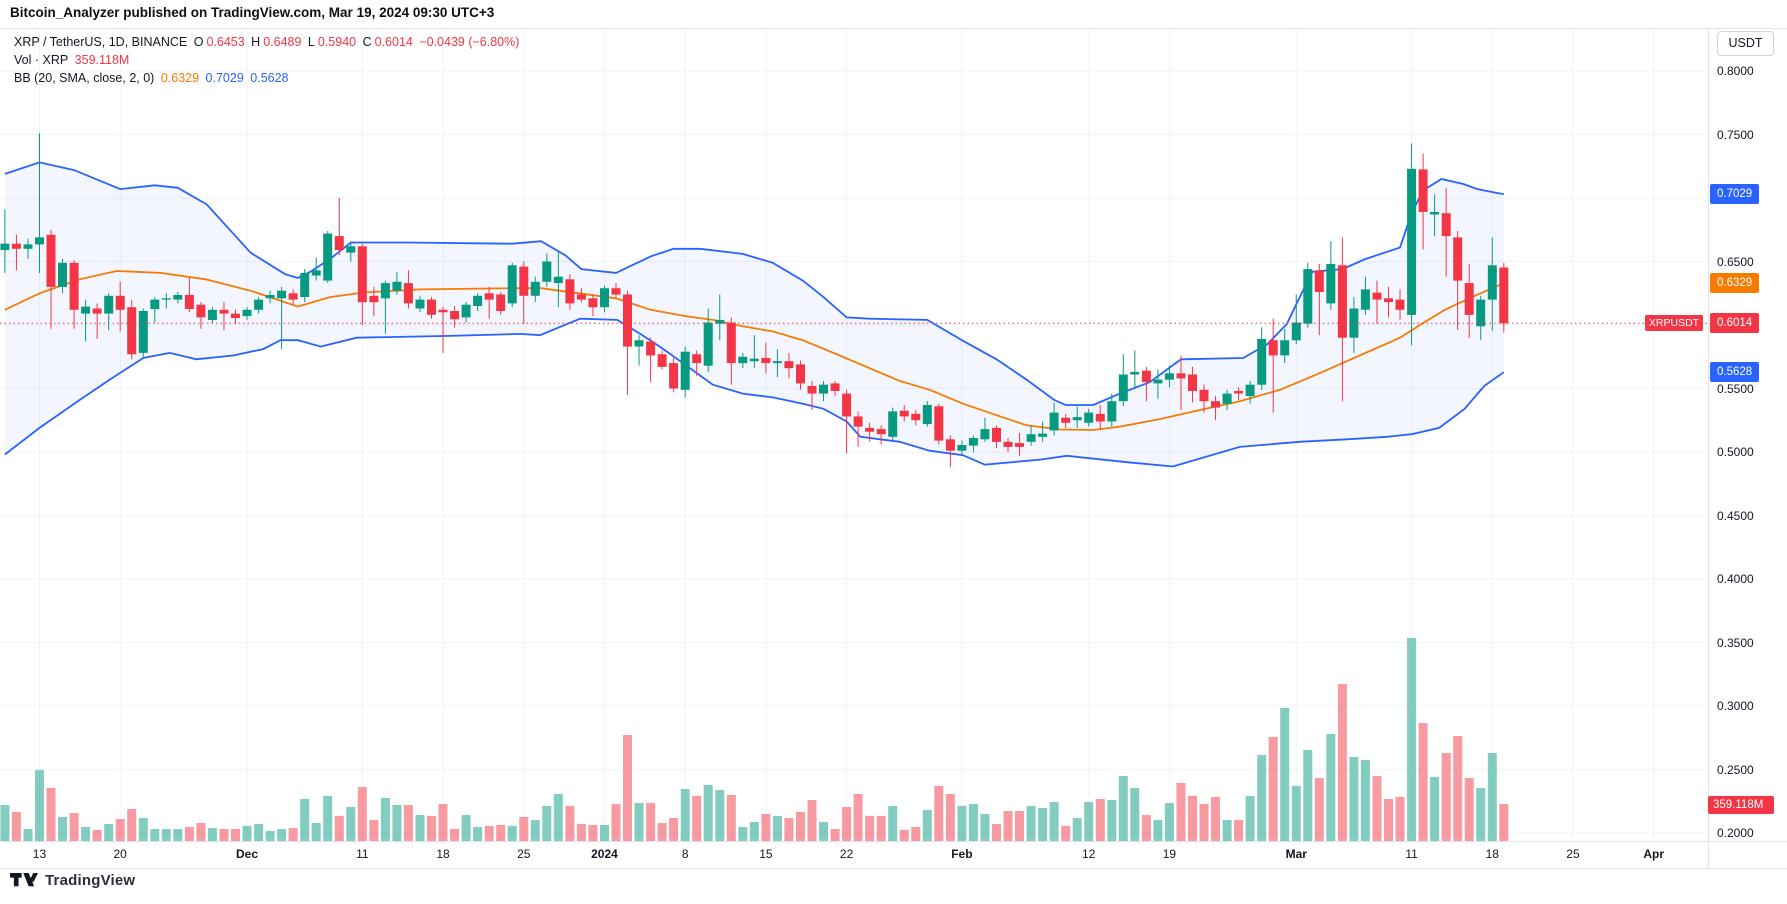 The width and height of the screenshot is (1787, 904). I want to click on bb-upper-label: 0.7029, so click(1734, 194).